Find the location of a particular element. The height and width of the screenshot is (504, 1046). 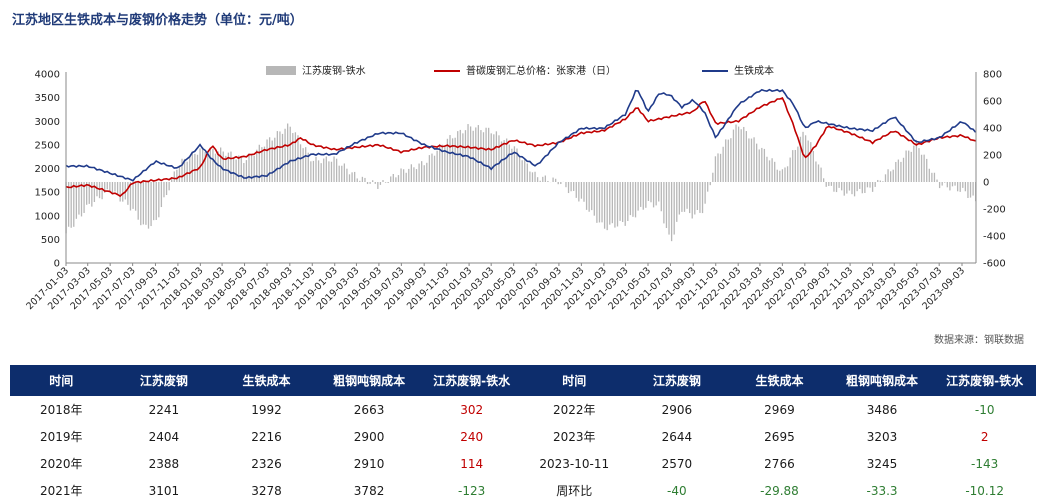

header-scrap-price: 江苏废钢 is located at coordinates (164, 380).